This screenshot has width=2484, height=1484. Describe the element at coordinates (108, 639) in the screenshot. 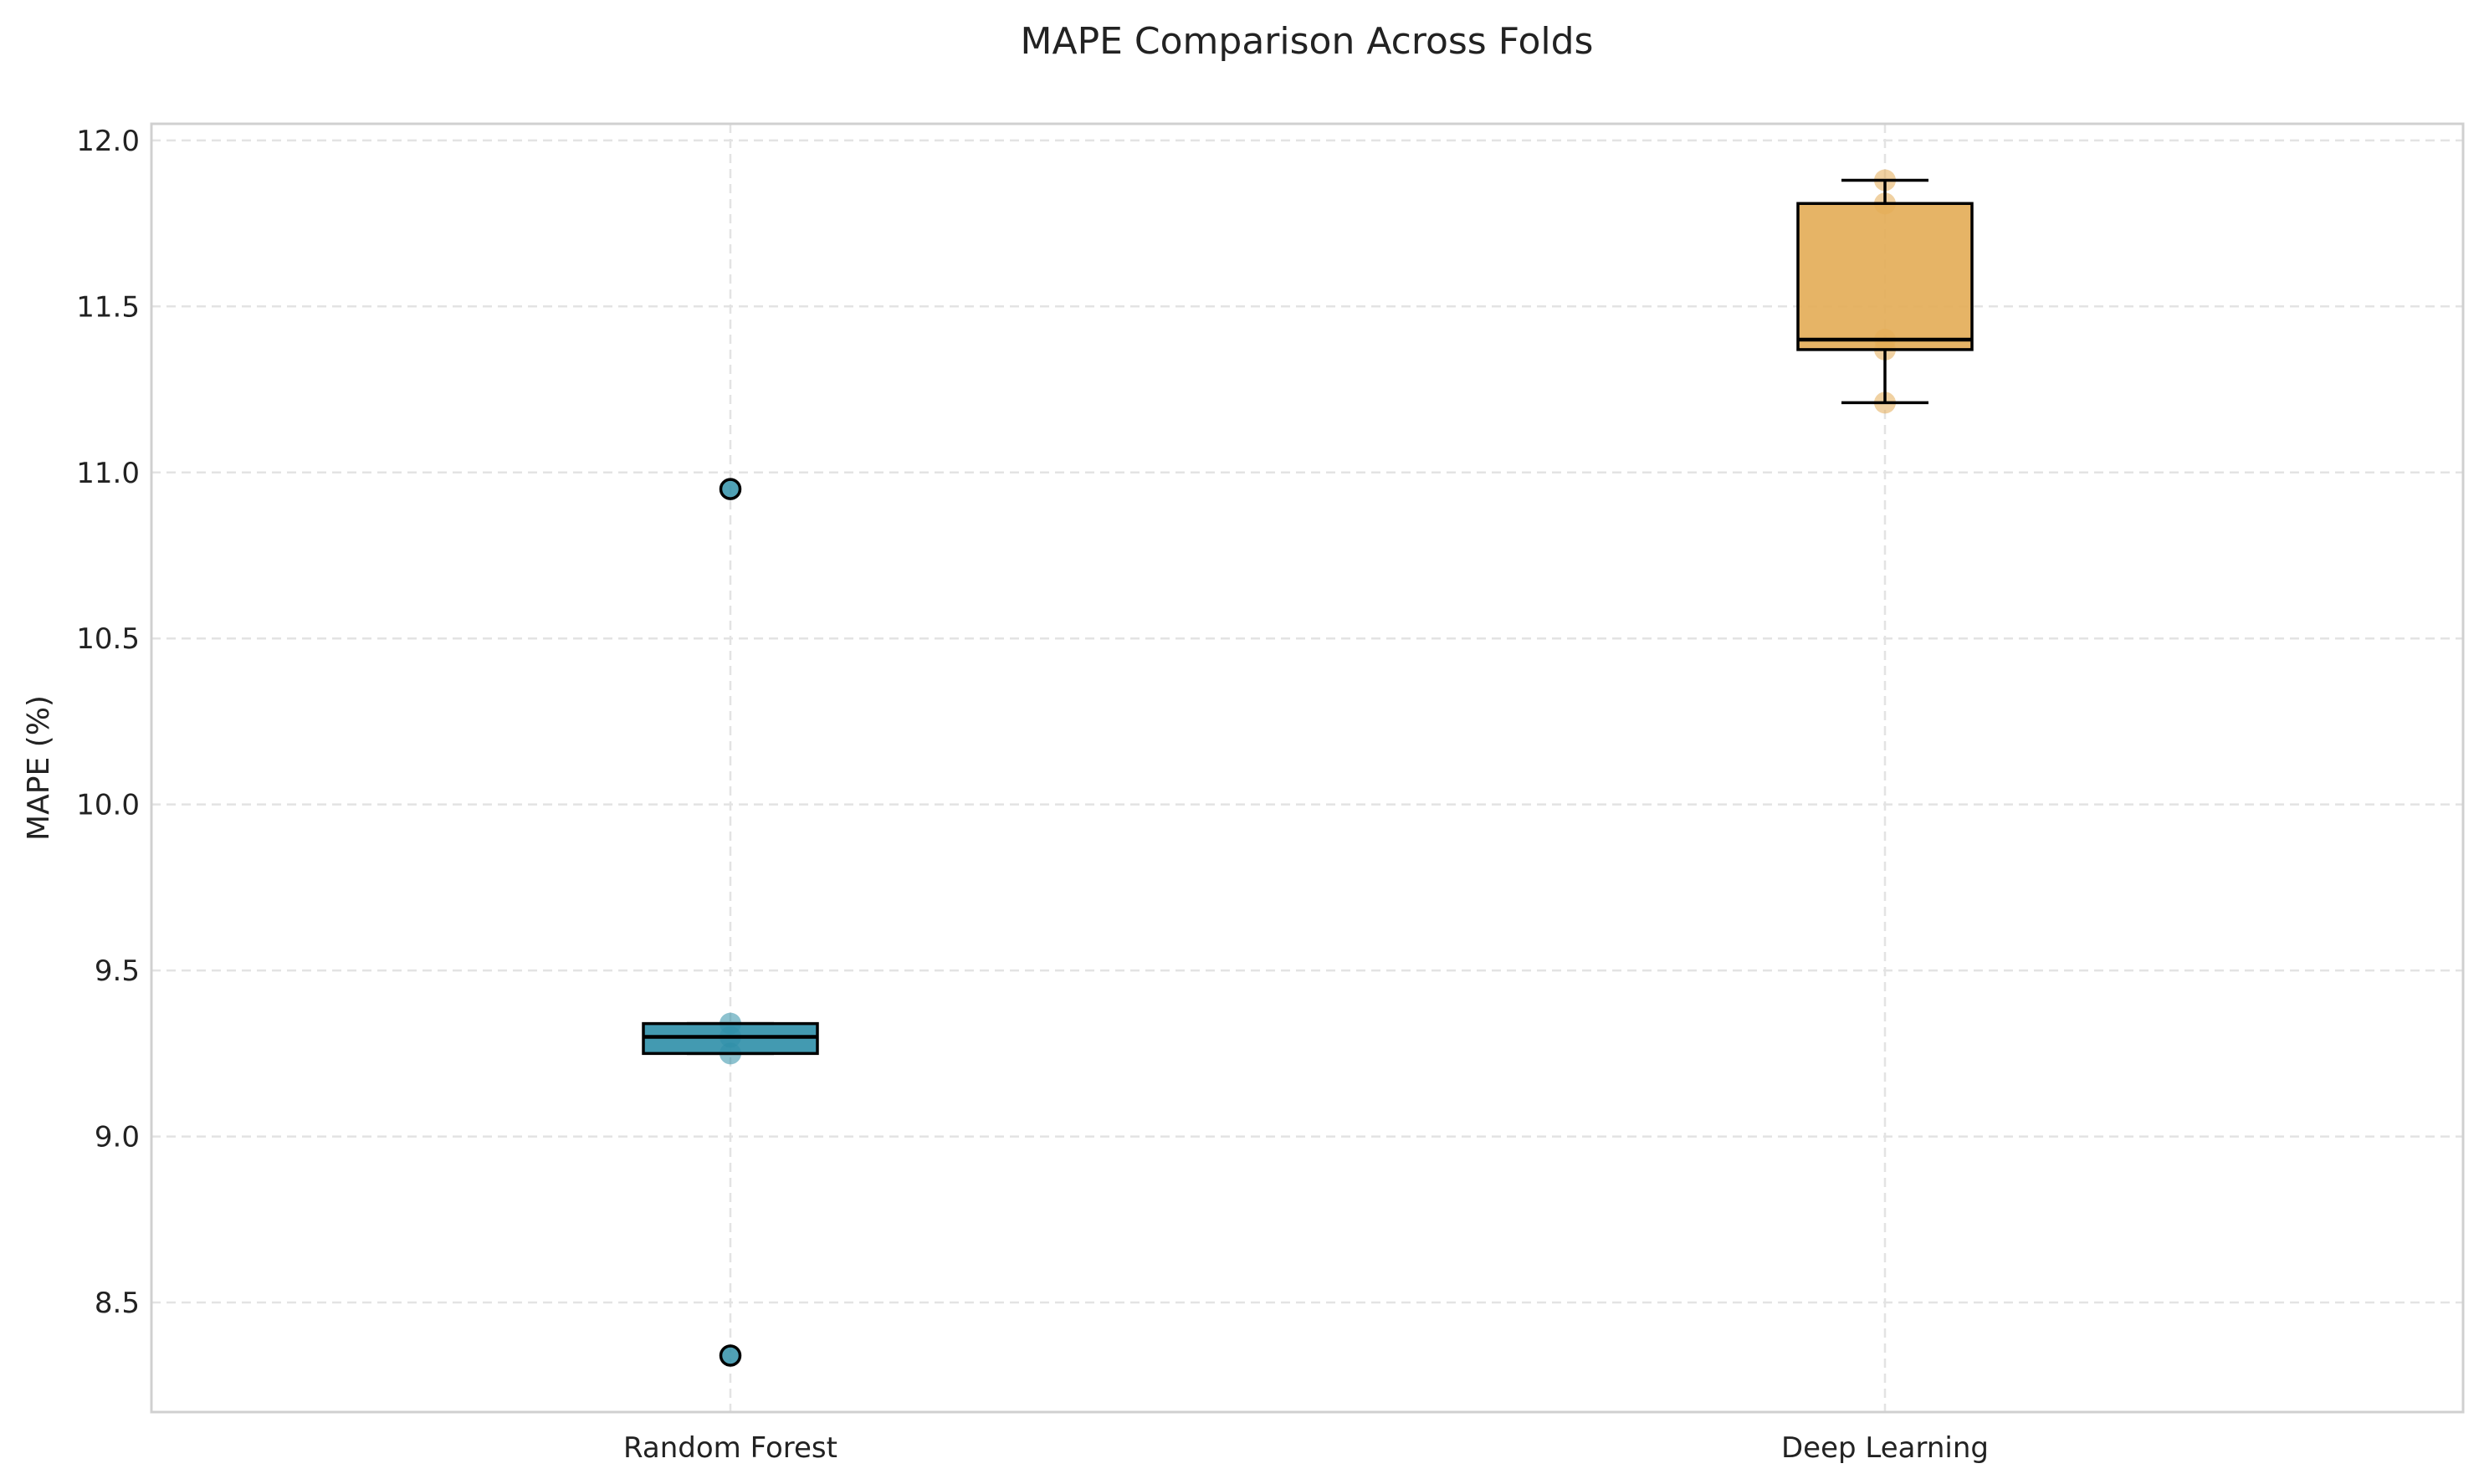

I see `y-tick-label: 10.5` at that location.